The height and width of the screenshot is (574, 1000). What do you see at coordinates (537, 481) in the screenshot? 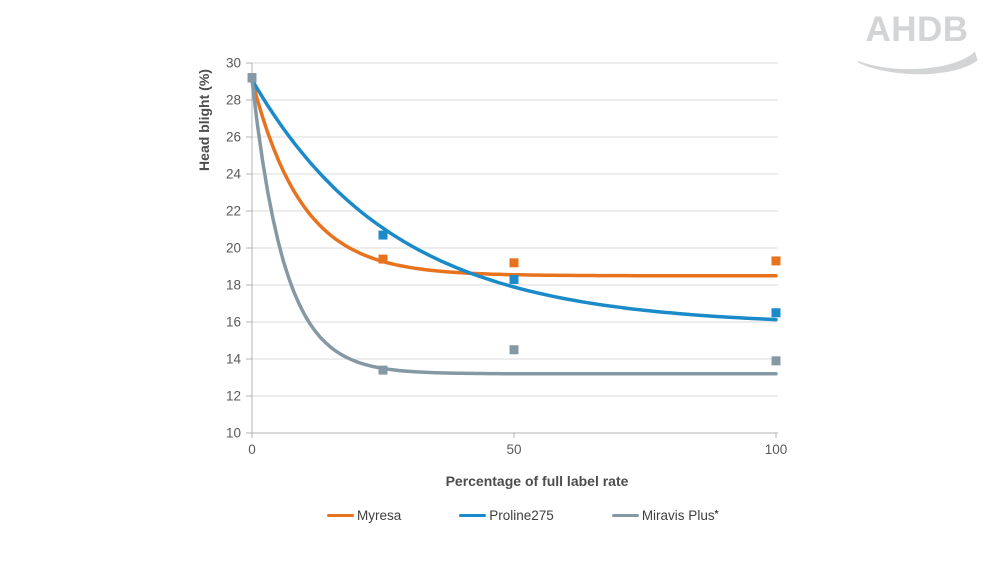
I see `x-axis-title: Percentage of full label rate` at bounding box center [537, 481].